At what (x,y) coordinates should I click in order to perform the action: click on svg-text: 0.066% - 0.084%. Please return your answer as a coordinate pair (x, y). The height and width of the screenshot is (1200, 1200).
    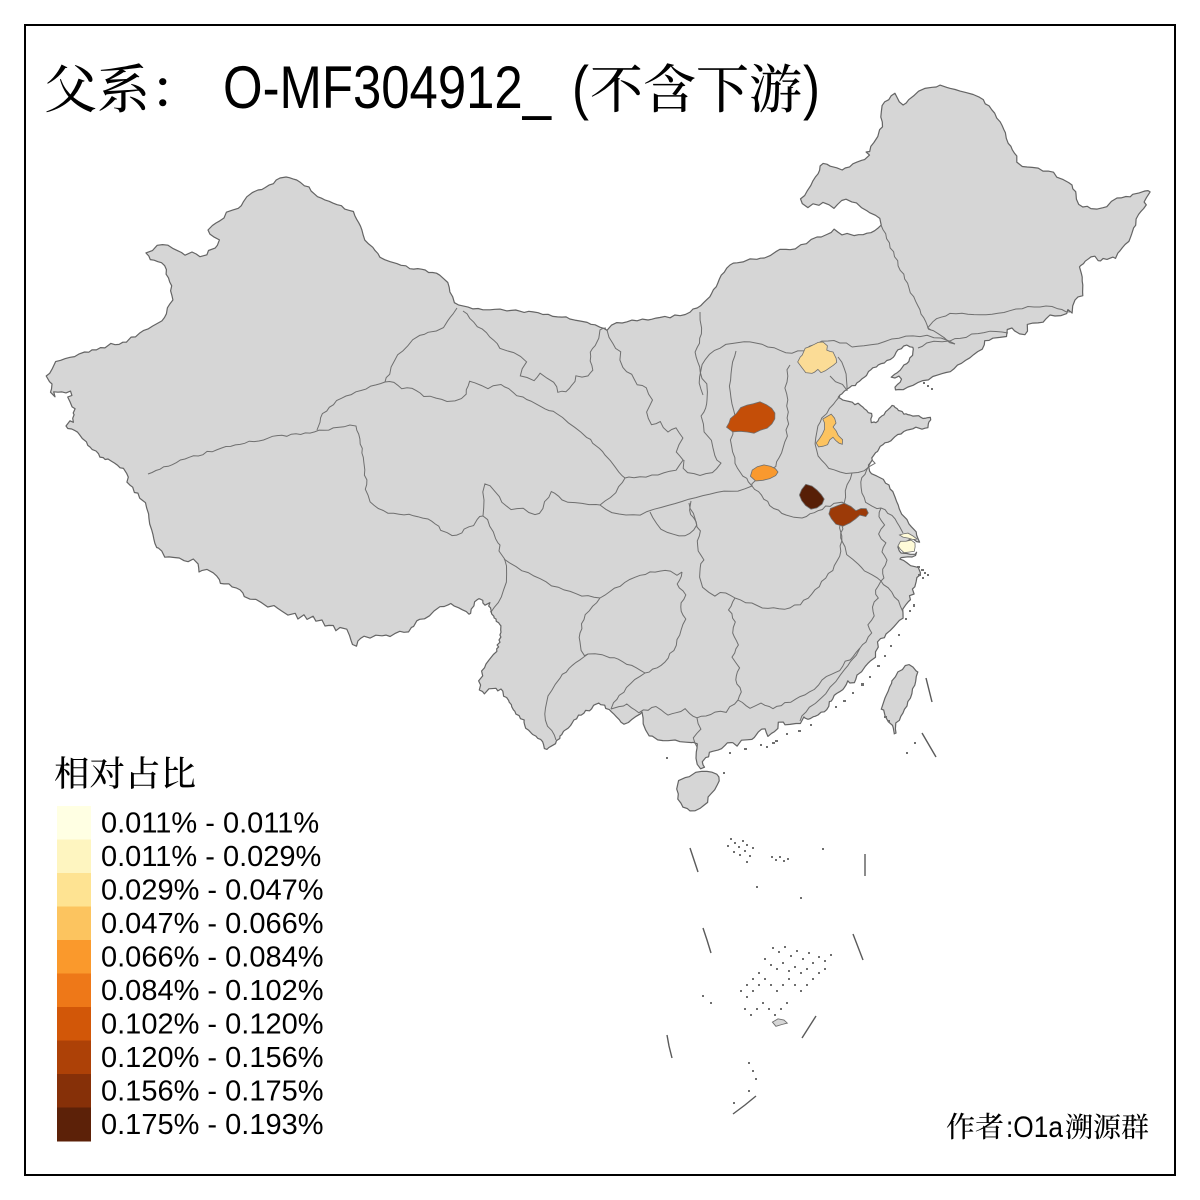
    Looking at the image, I should click on (212, 958).